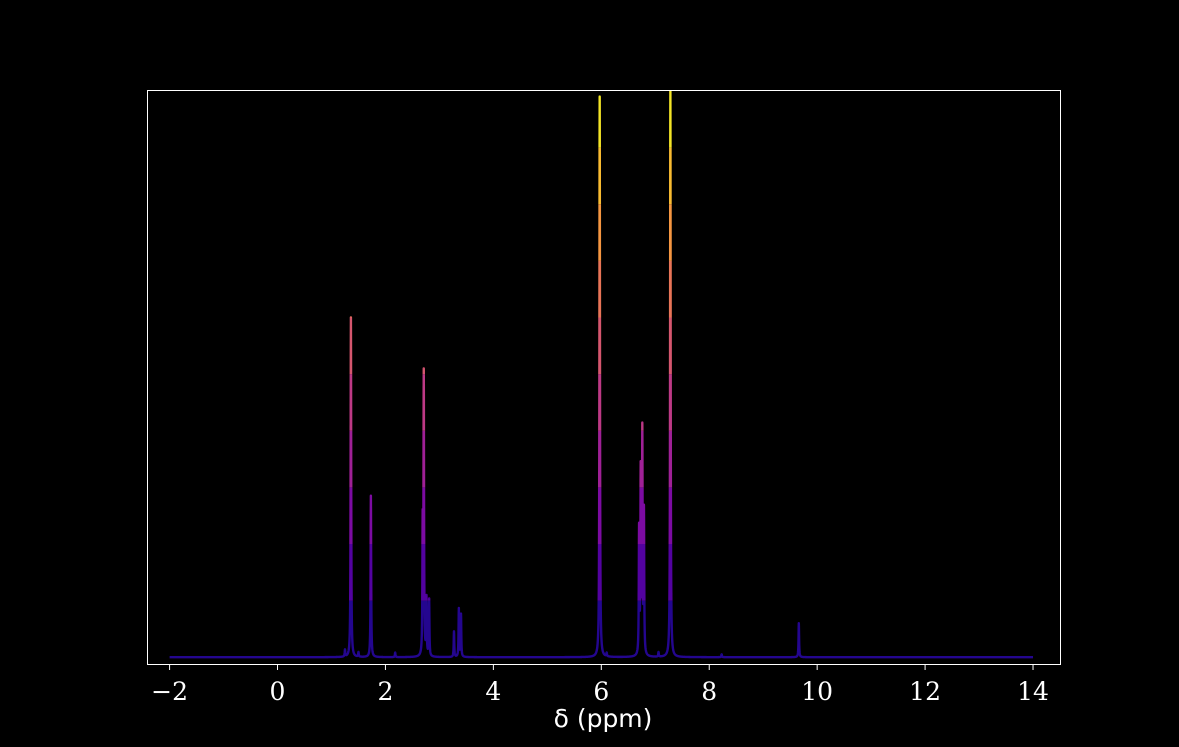  Describe the element at coordinates (278, 691) in the screenshot. I see `x-tick-label: 0` at that location.